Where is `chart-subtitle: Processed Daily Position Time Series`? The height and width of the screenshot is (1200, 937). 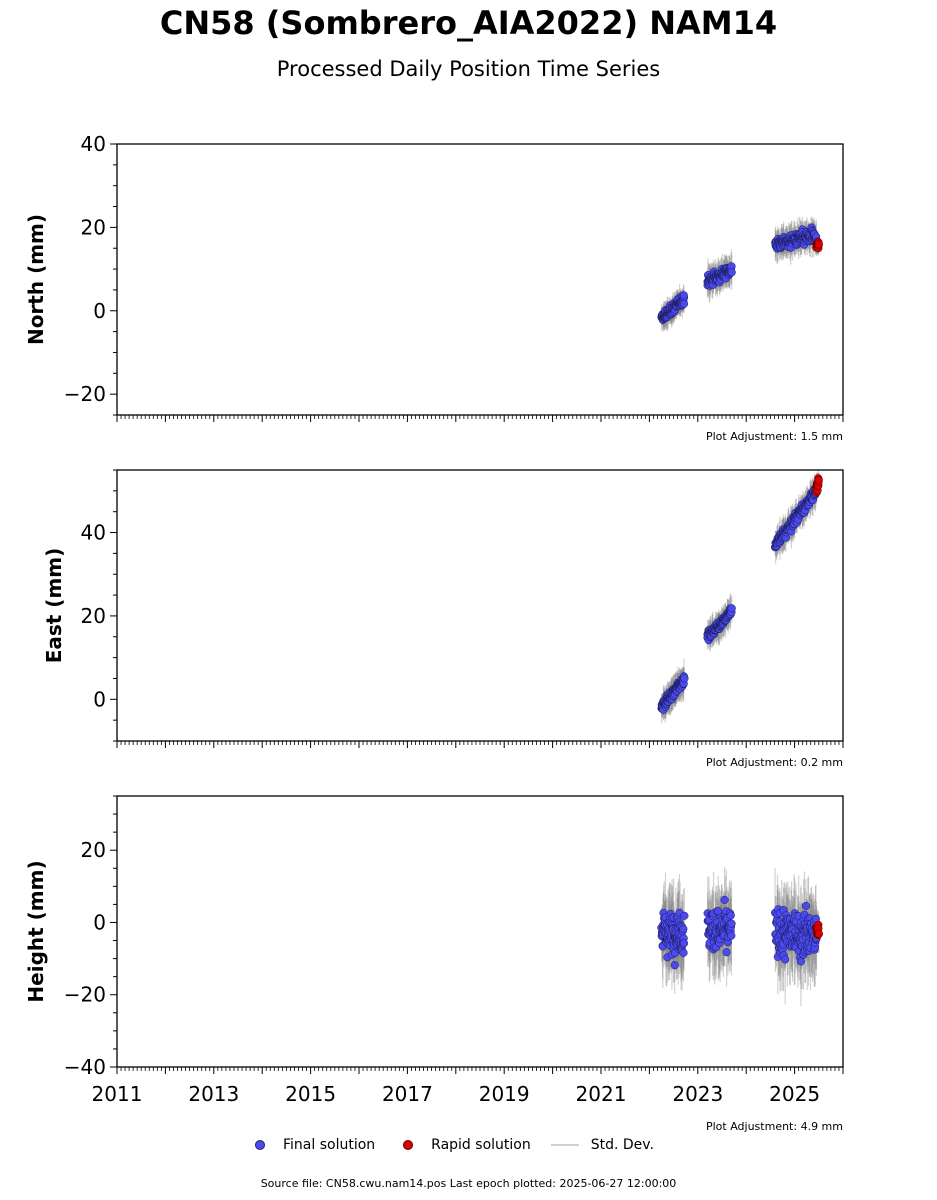 chart-subtitle: Processed Daily Position Time Series is located at coordinates (468, 69).